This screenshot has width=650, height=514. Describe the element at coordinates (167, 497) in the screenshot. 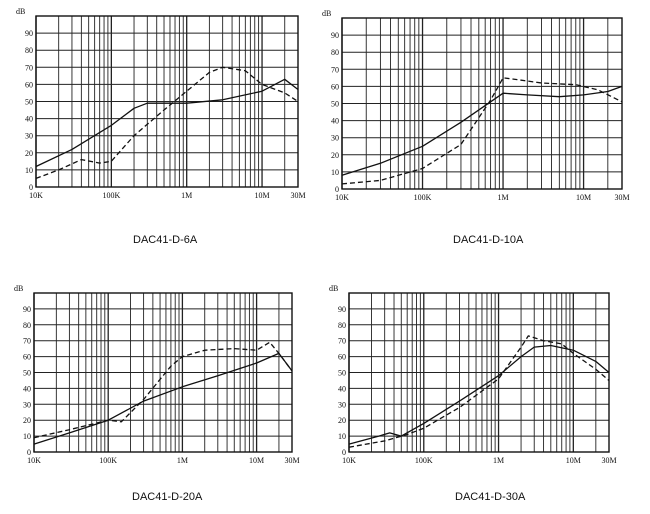

I see `chart-caption-3: DAC41-D-20A` at that location.